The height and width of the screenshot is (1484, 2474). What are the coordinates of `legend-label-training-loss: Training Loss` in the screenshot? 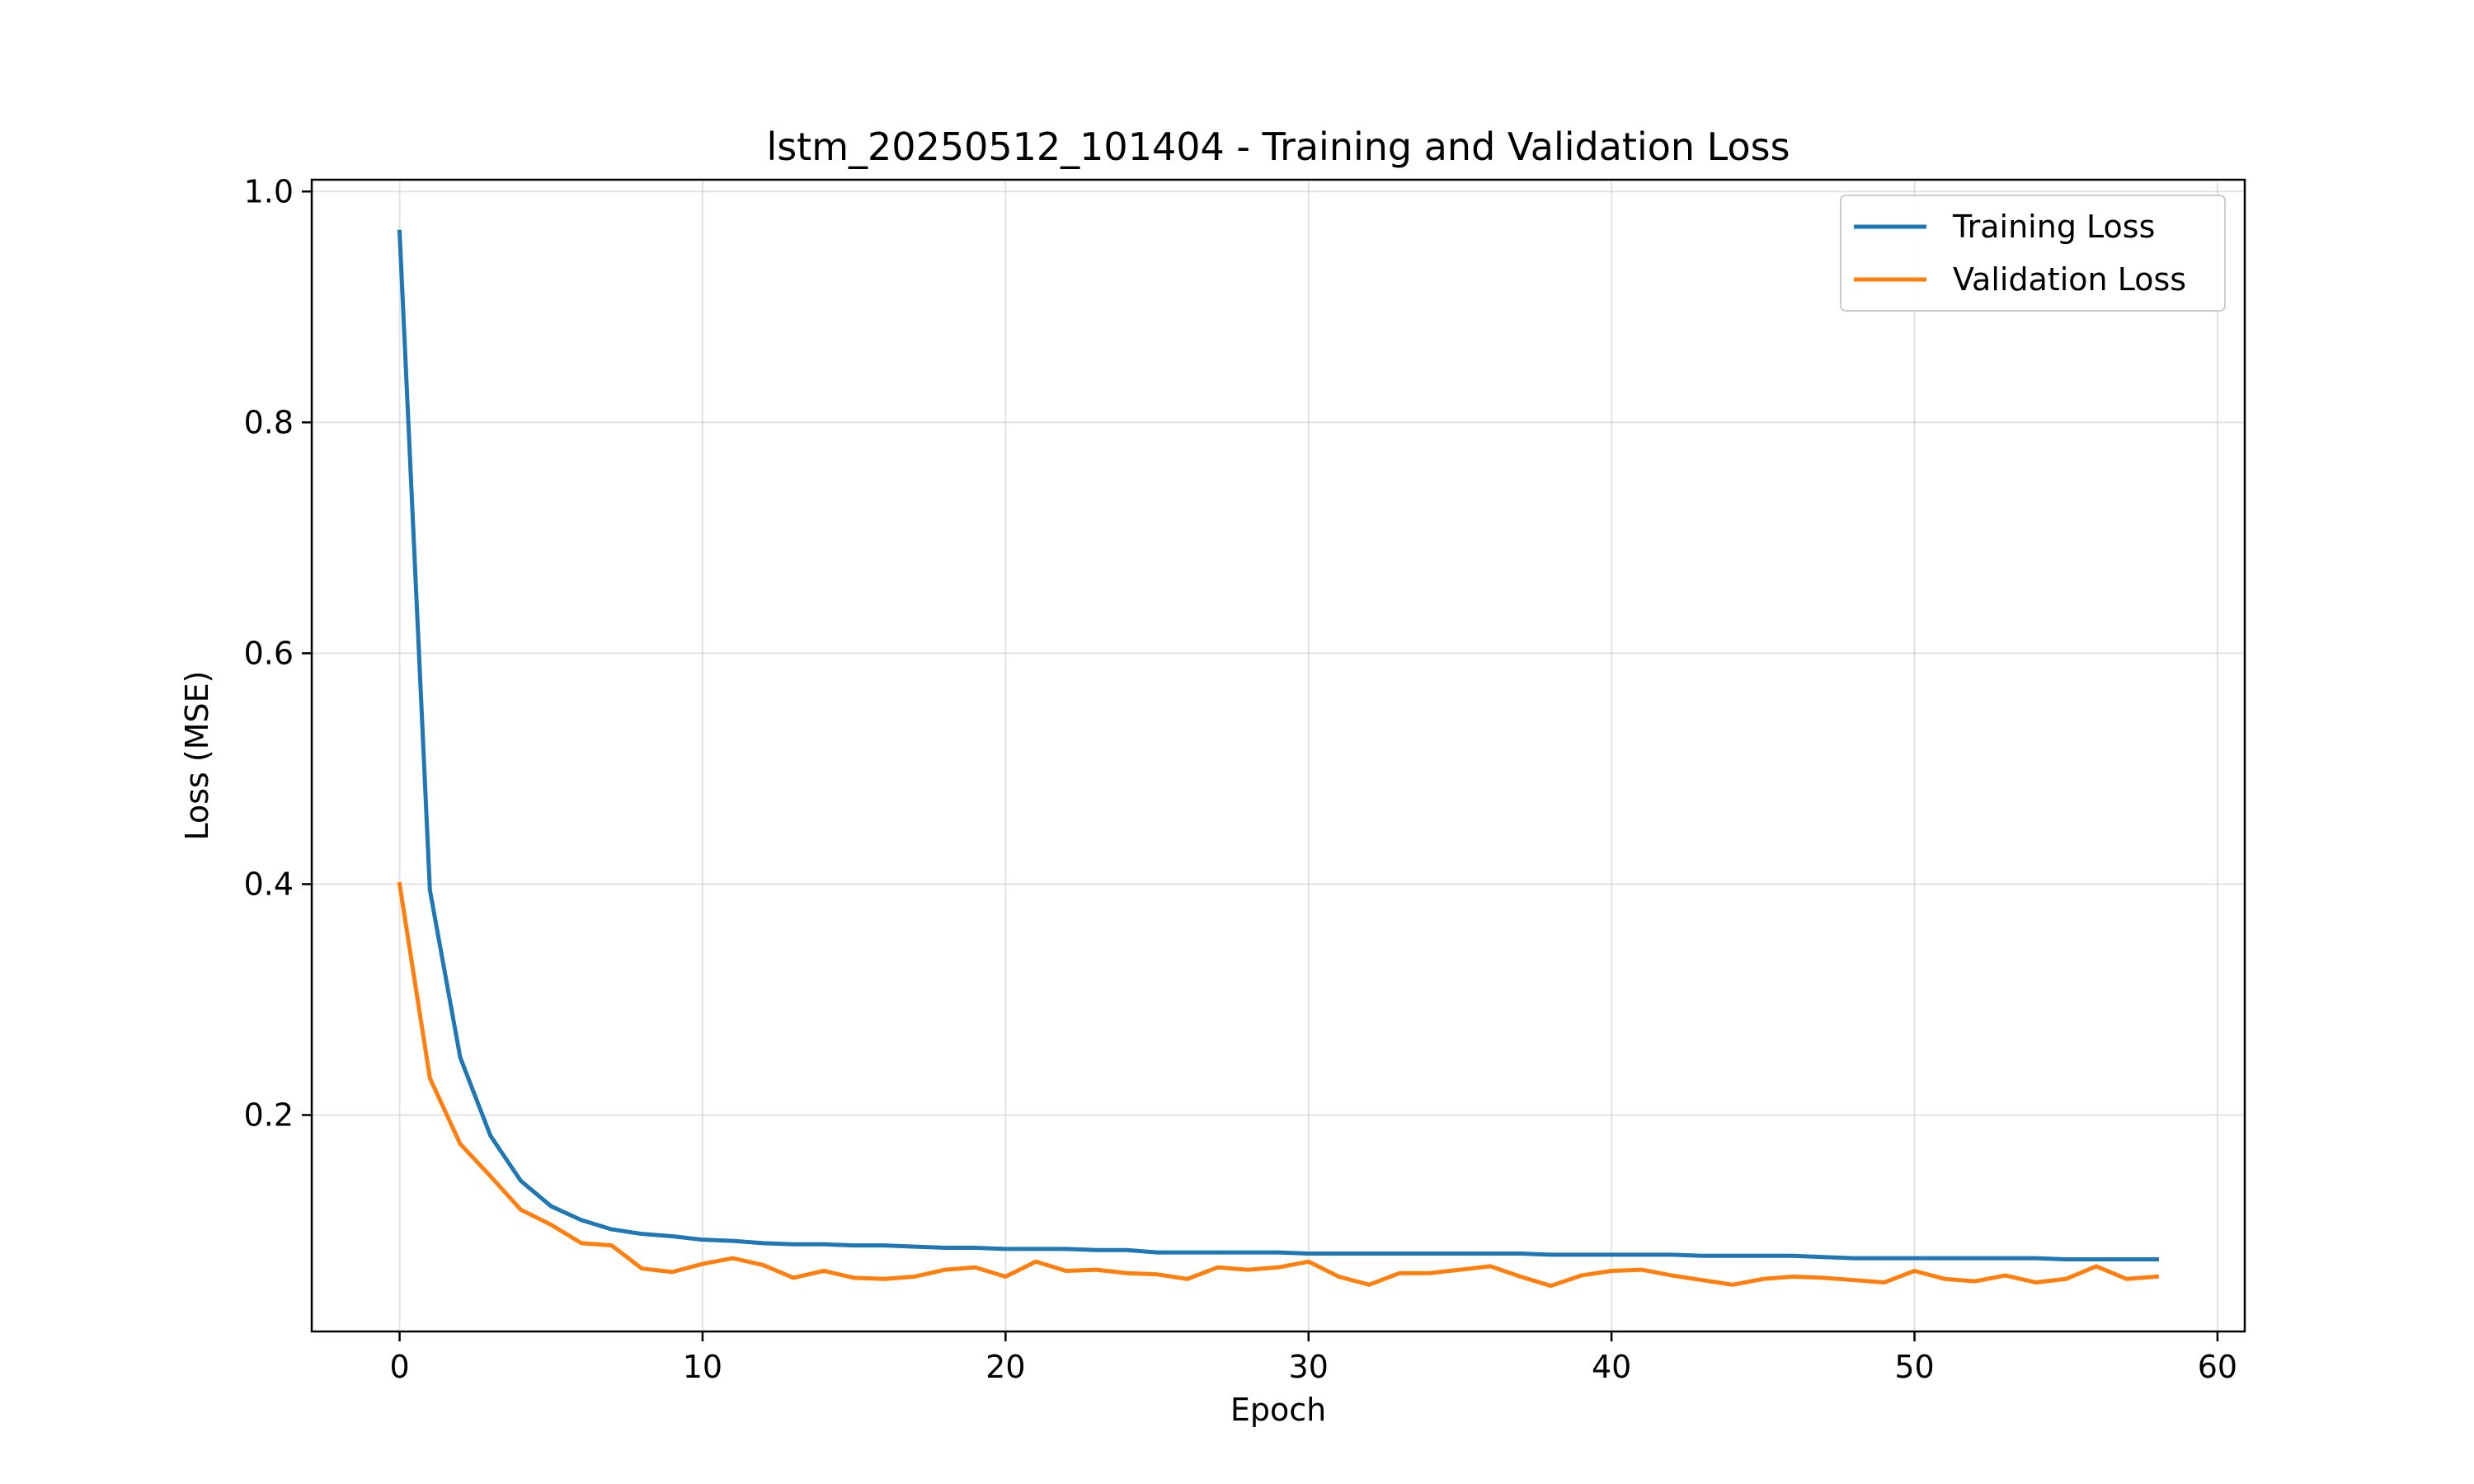 It's located at (2053, 227).